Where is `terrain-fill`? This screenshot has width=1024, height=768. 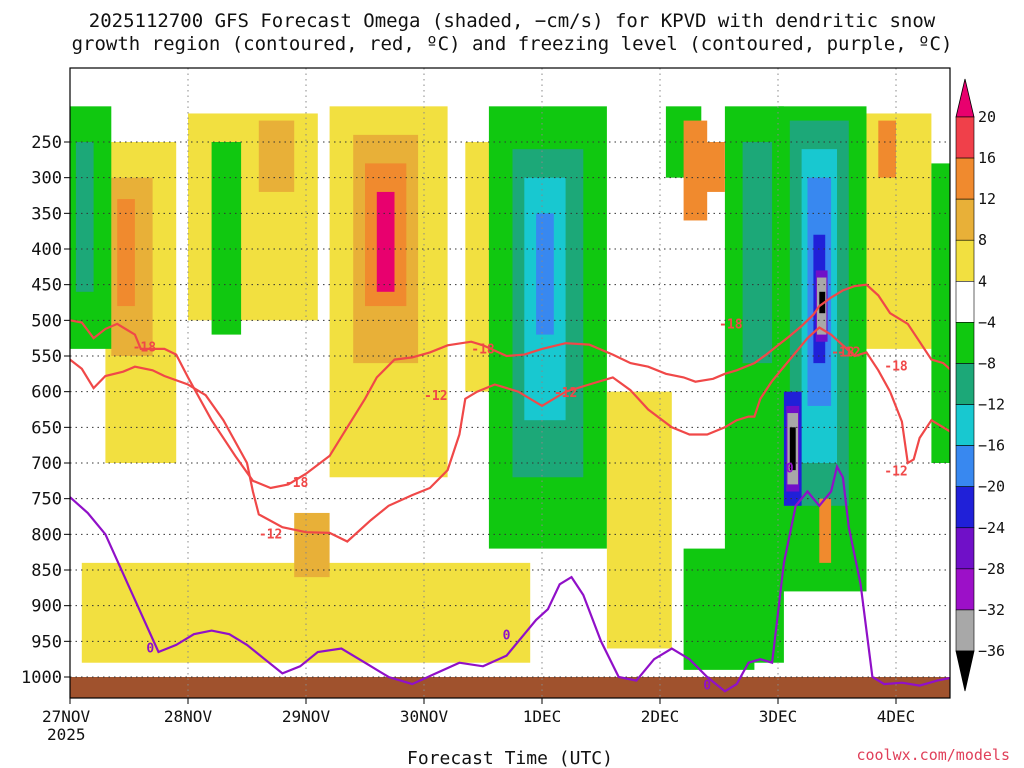 terrain-fill is located at coordinates (510, 687).